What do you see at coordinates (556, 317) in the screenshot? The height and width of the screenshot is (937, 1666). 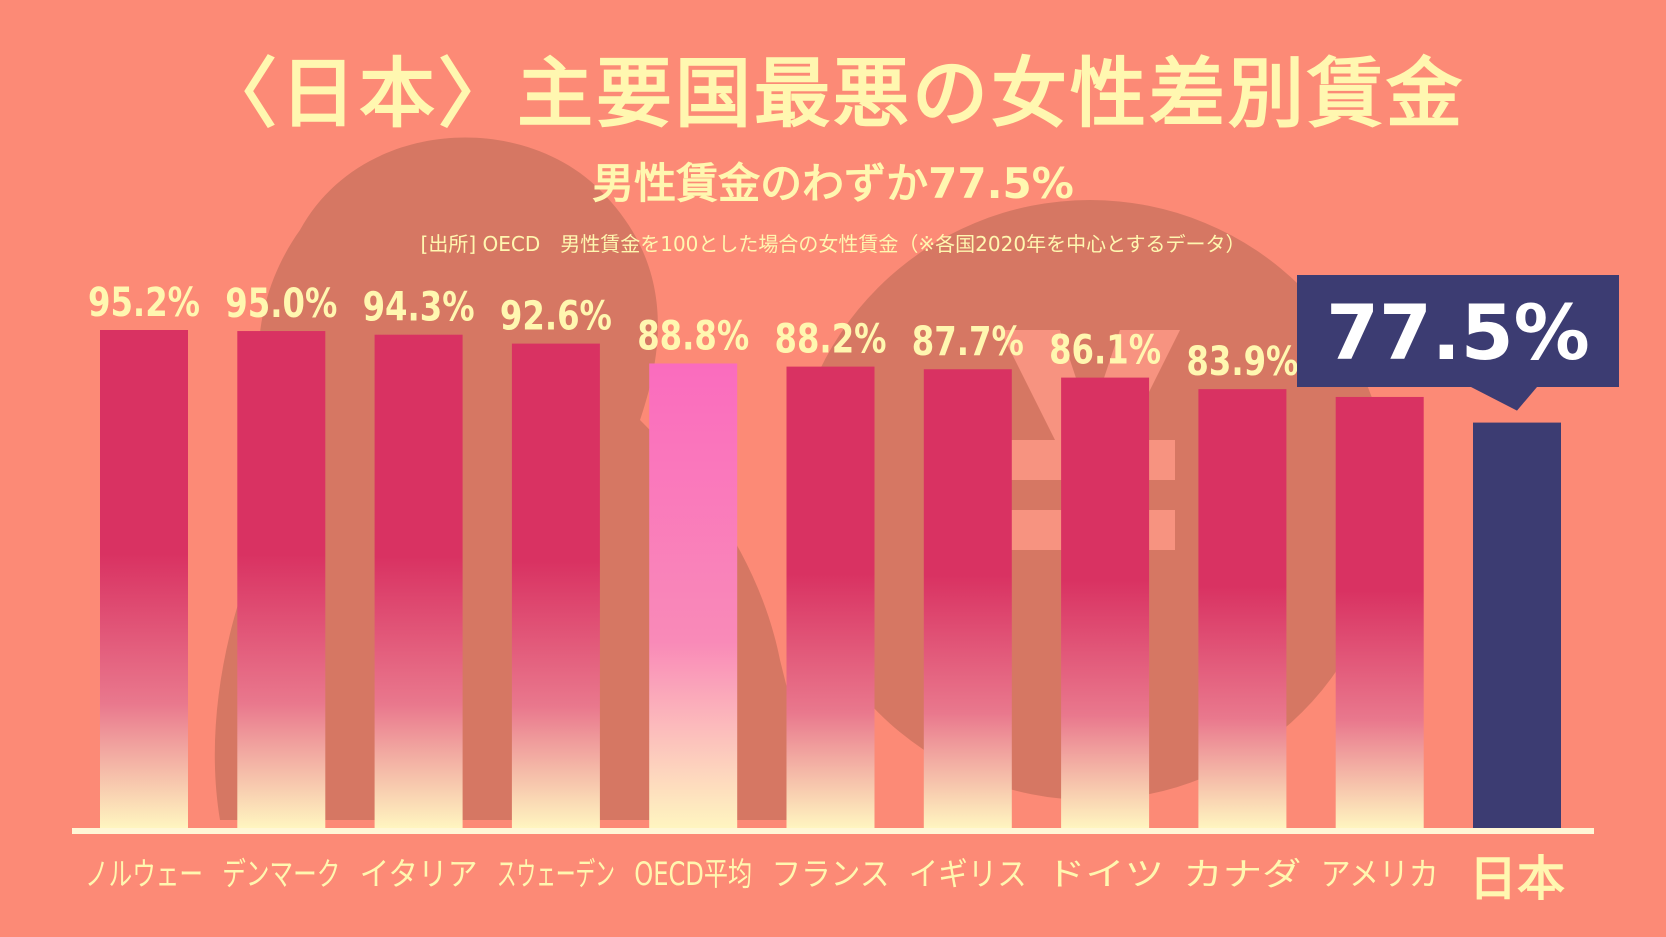 I see `bar-value-label: 92.6%` at bounding box center [556, 317].